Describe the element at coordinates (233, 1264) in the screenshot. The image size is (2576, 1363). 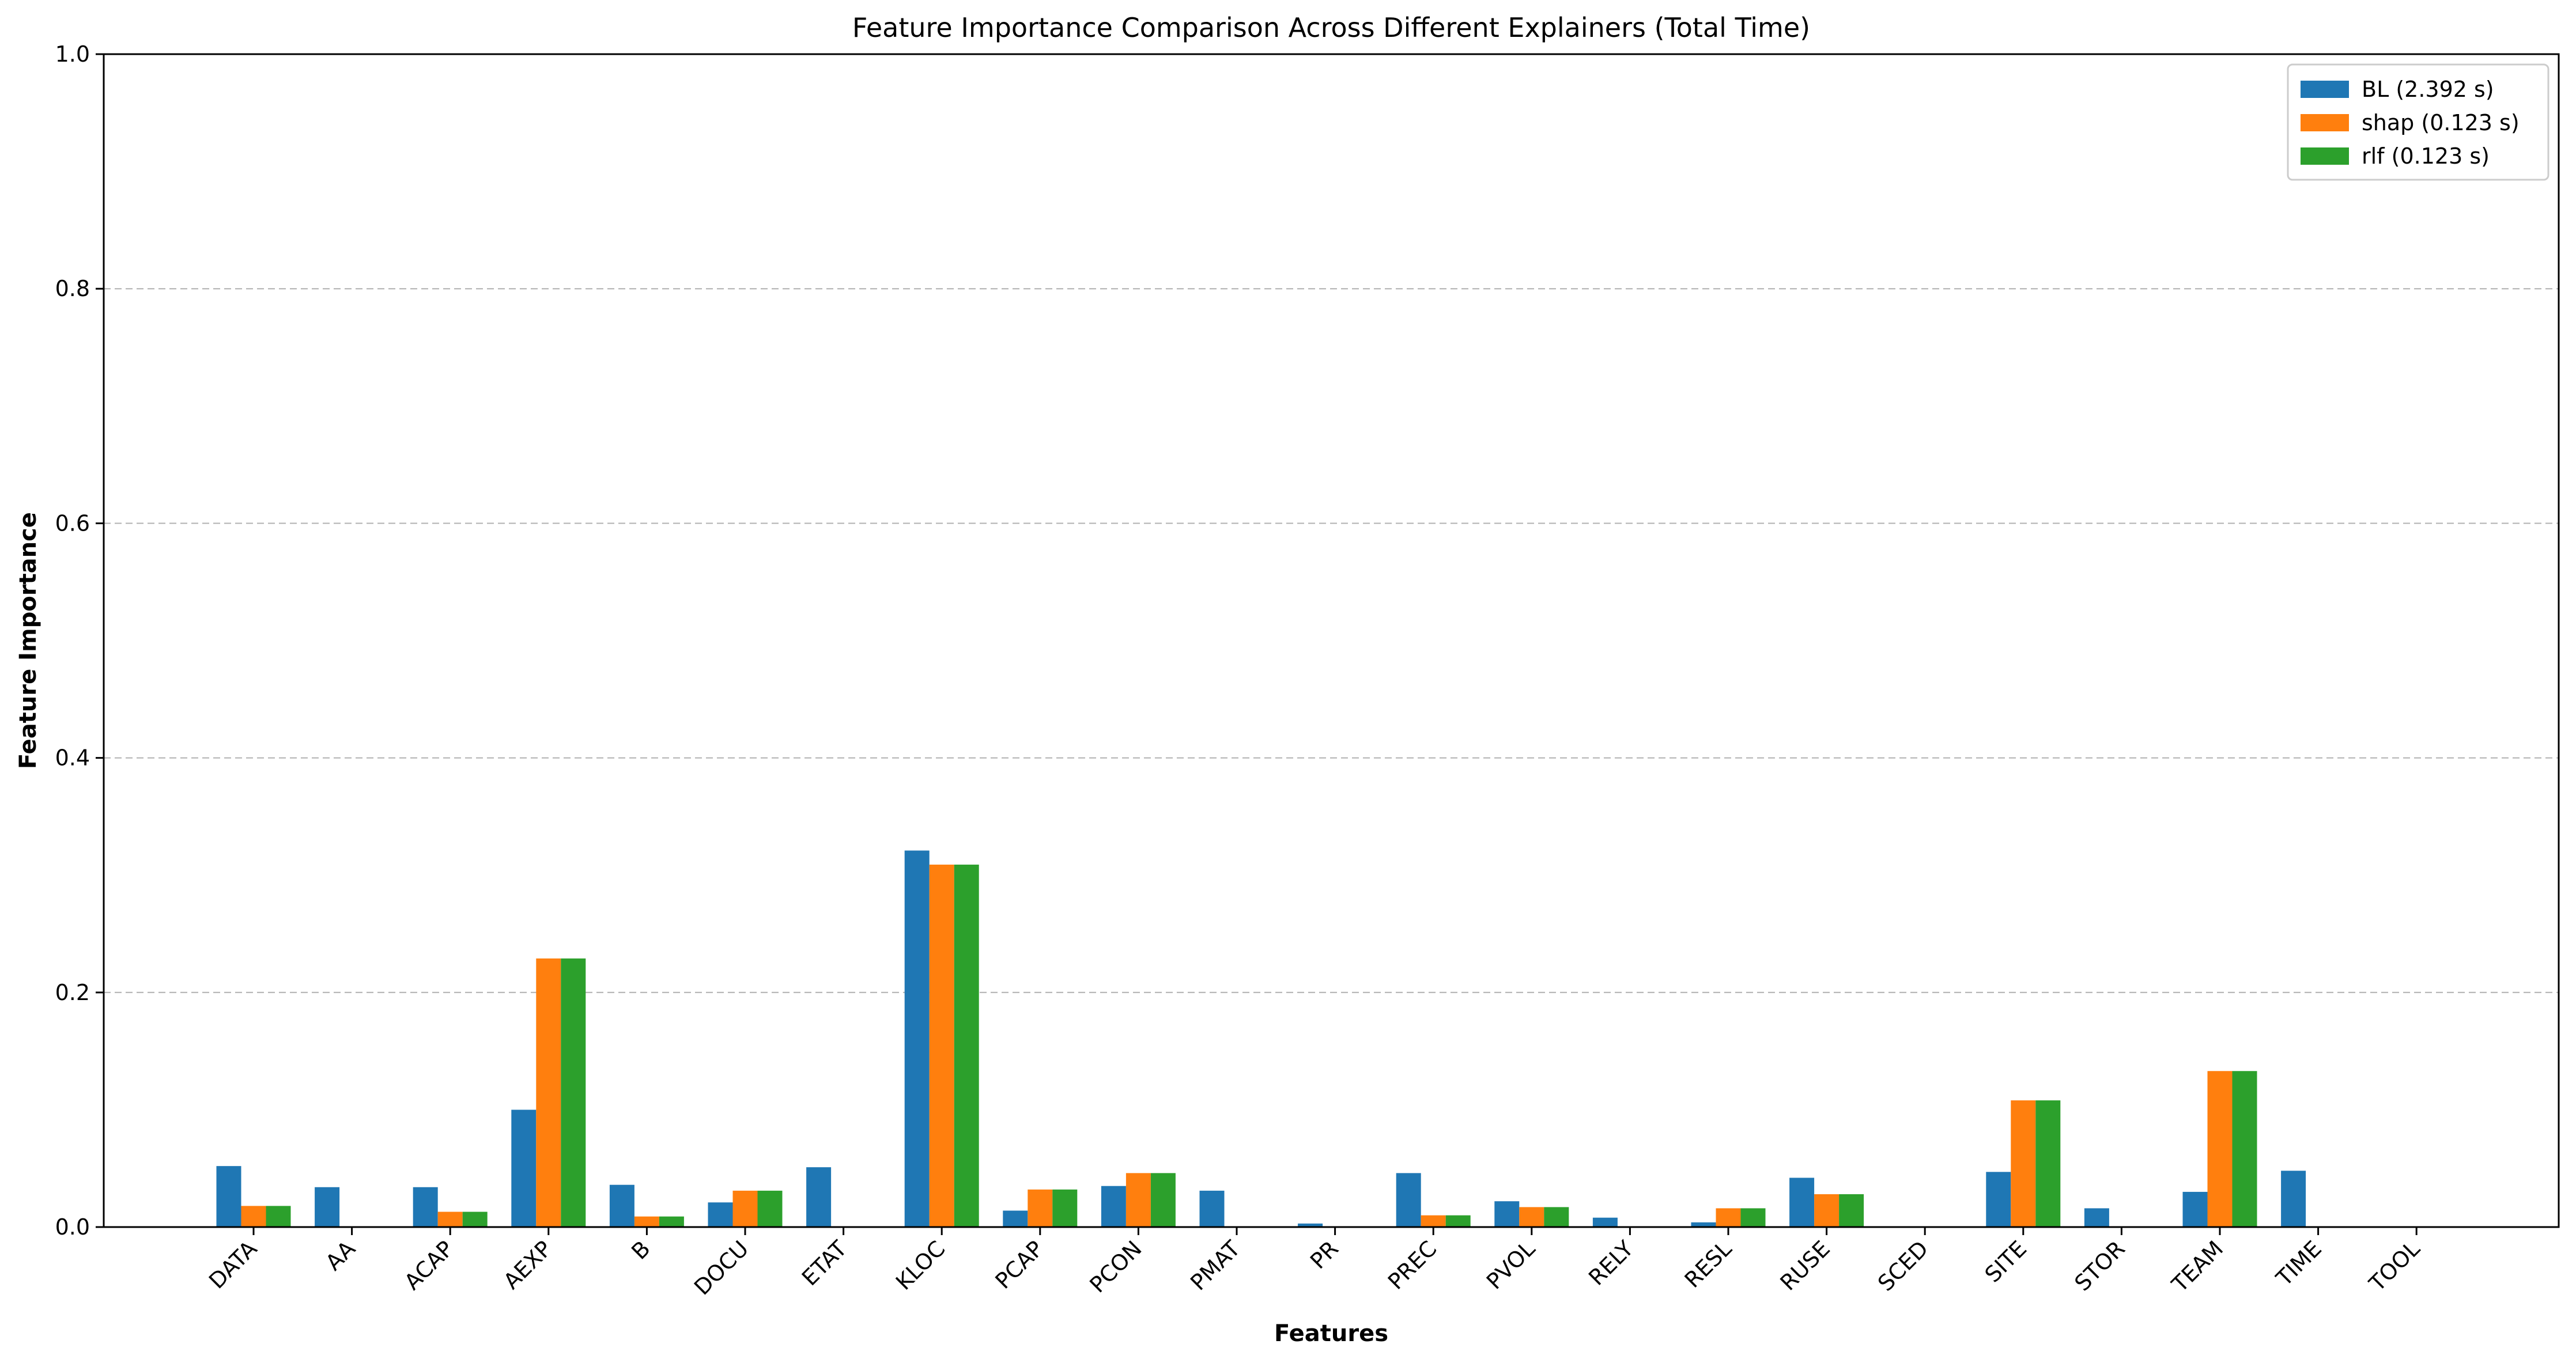
I see `x-tick-label: DATA` at that location.